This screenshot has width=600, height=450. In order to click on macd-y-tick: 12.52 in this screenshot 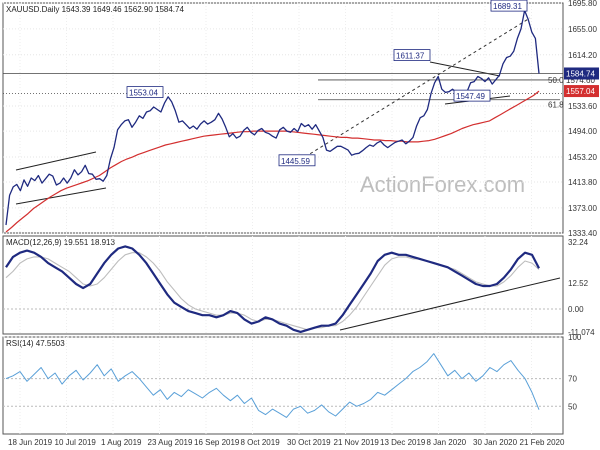, I will do `click(578, 283)`.